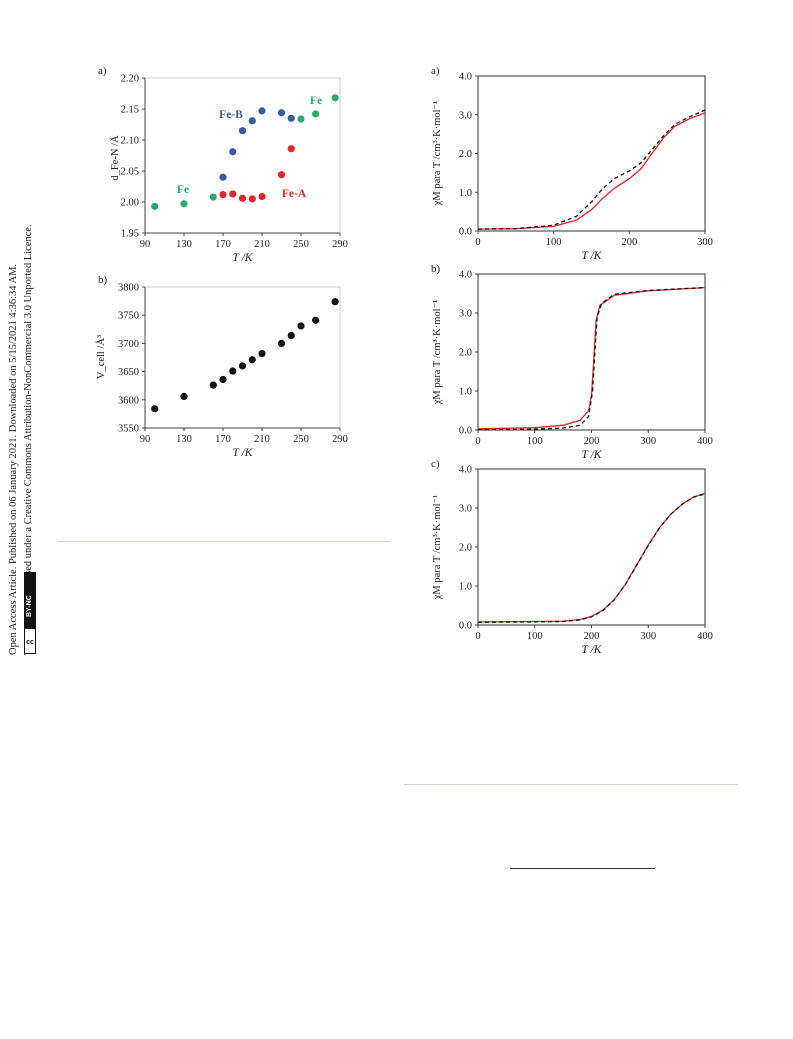 The width and height of the screenshot is (793, 1039). What do you see at coordinates (183, 190) in the screenshot?
I see `series-annotation: Fe` at bounding box center [183, 190].